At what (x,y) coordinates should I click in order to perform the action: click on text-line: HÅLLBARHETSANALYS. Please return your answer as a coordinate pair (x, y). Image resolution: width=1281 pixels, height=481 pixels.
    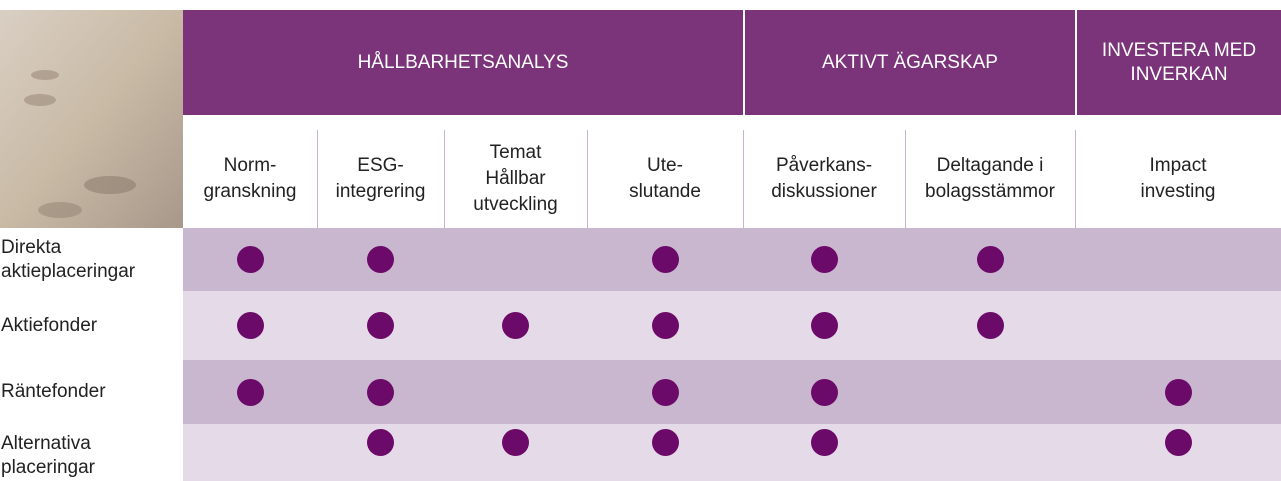
    Looking at the image, I should click on (463, 62).